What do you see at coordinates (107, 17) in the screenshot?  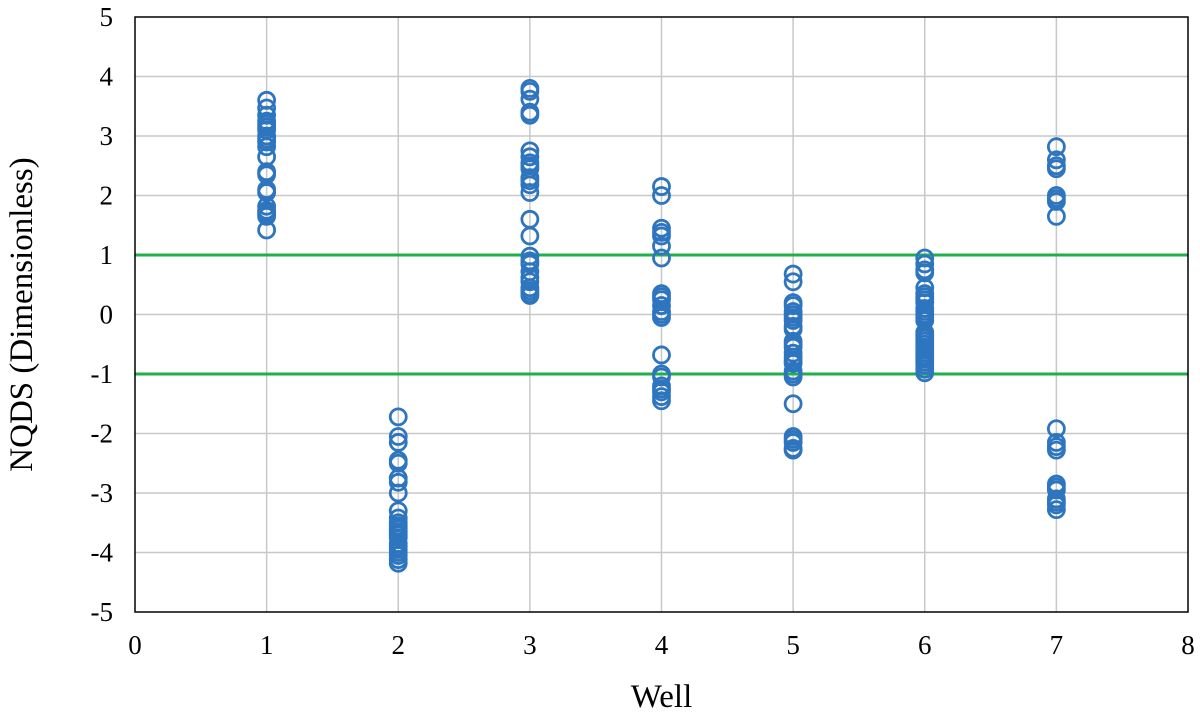 I see `y-tick-label: 5` at bounding box center [107, 17].